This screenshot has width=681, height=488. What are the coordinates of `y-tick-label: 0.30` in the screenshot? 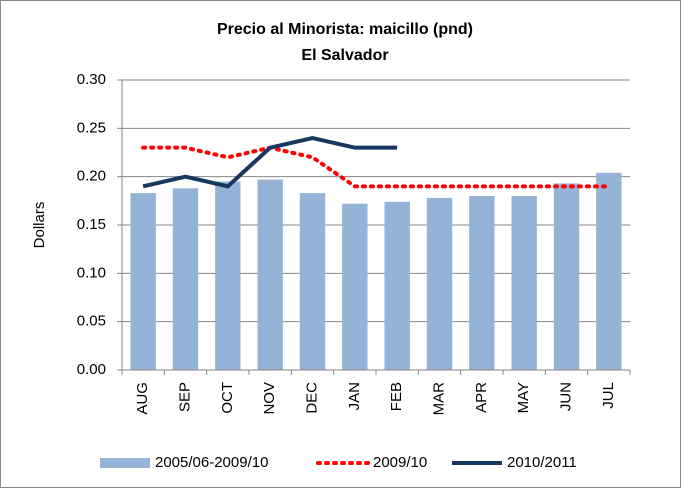 It's located at (91, 79).